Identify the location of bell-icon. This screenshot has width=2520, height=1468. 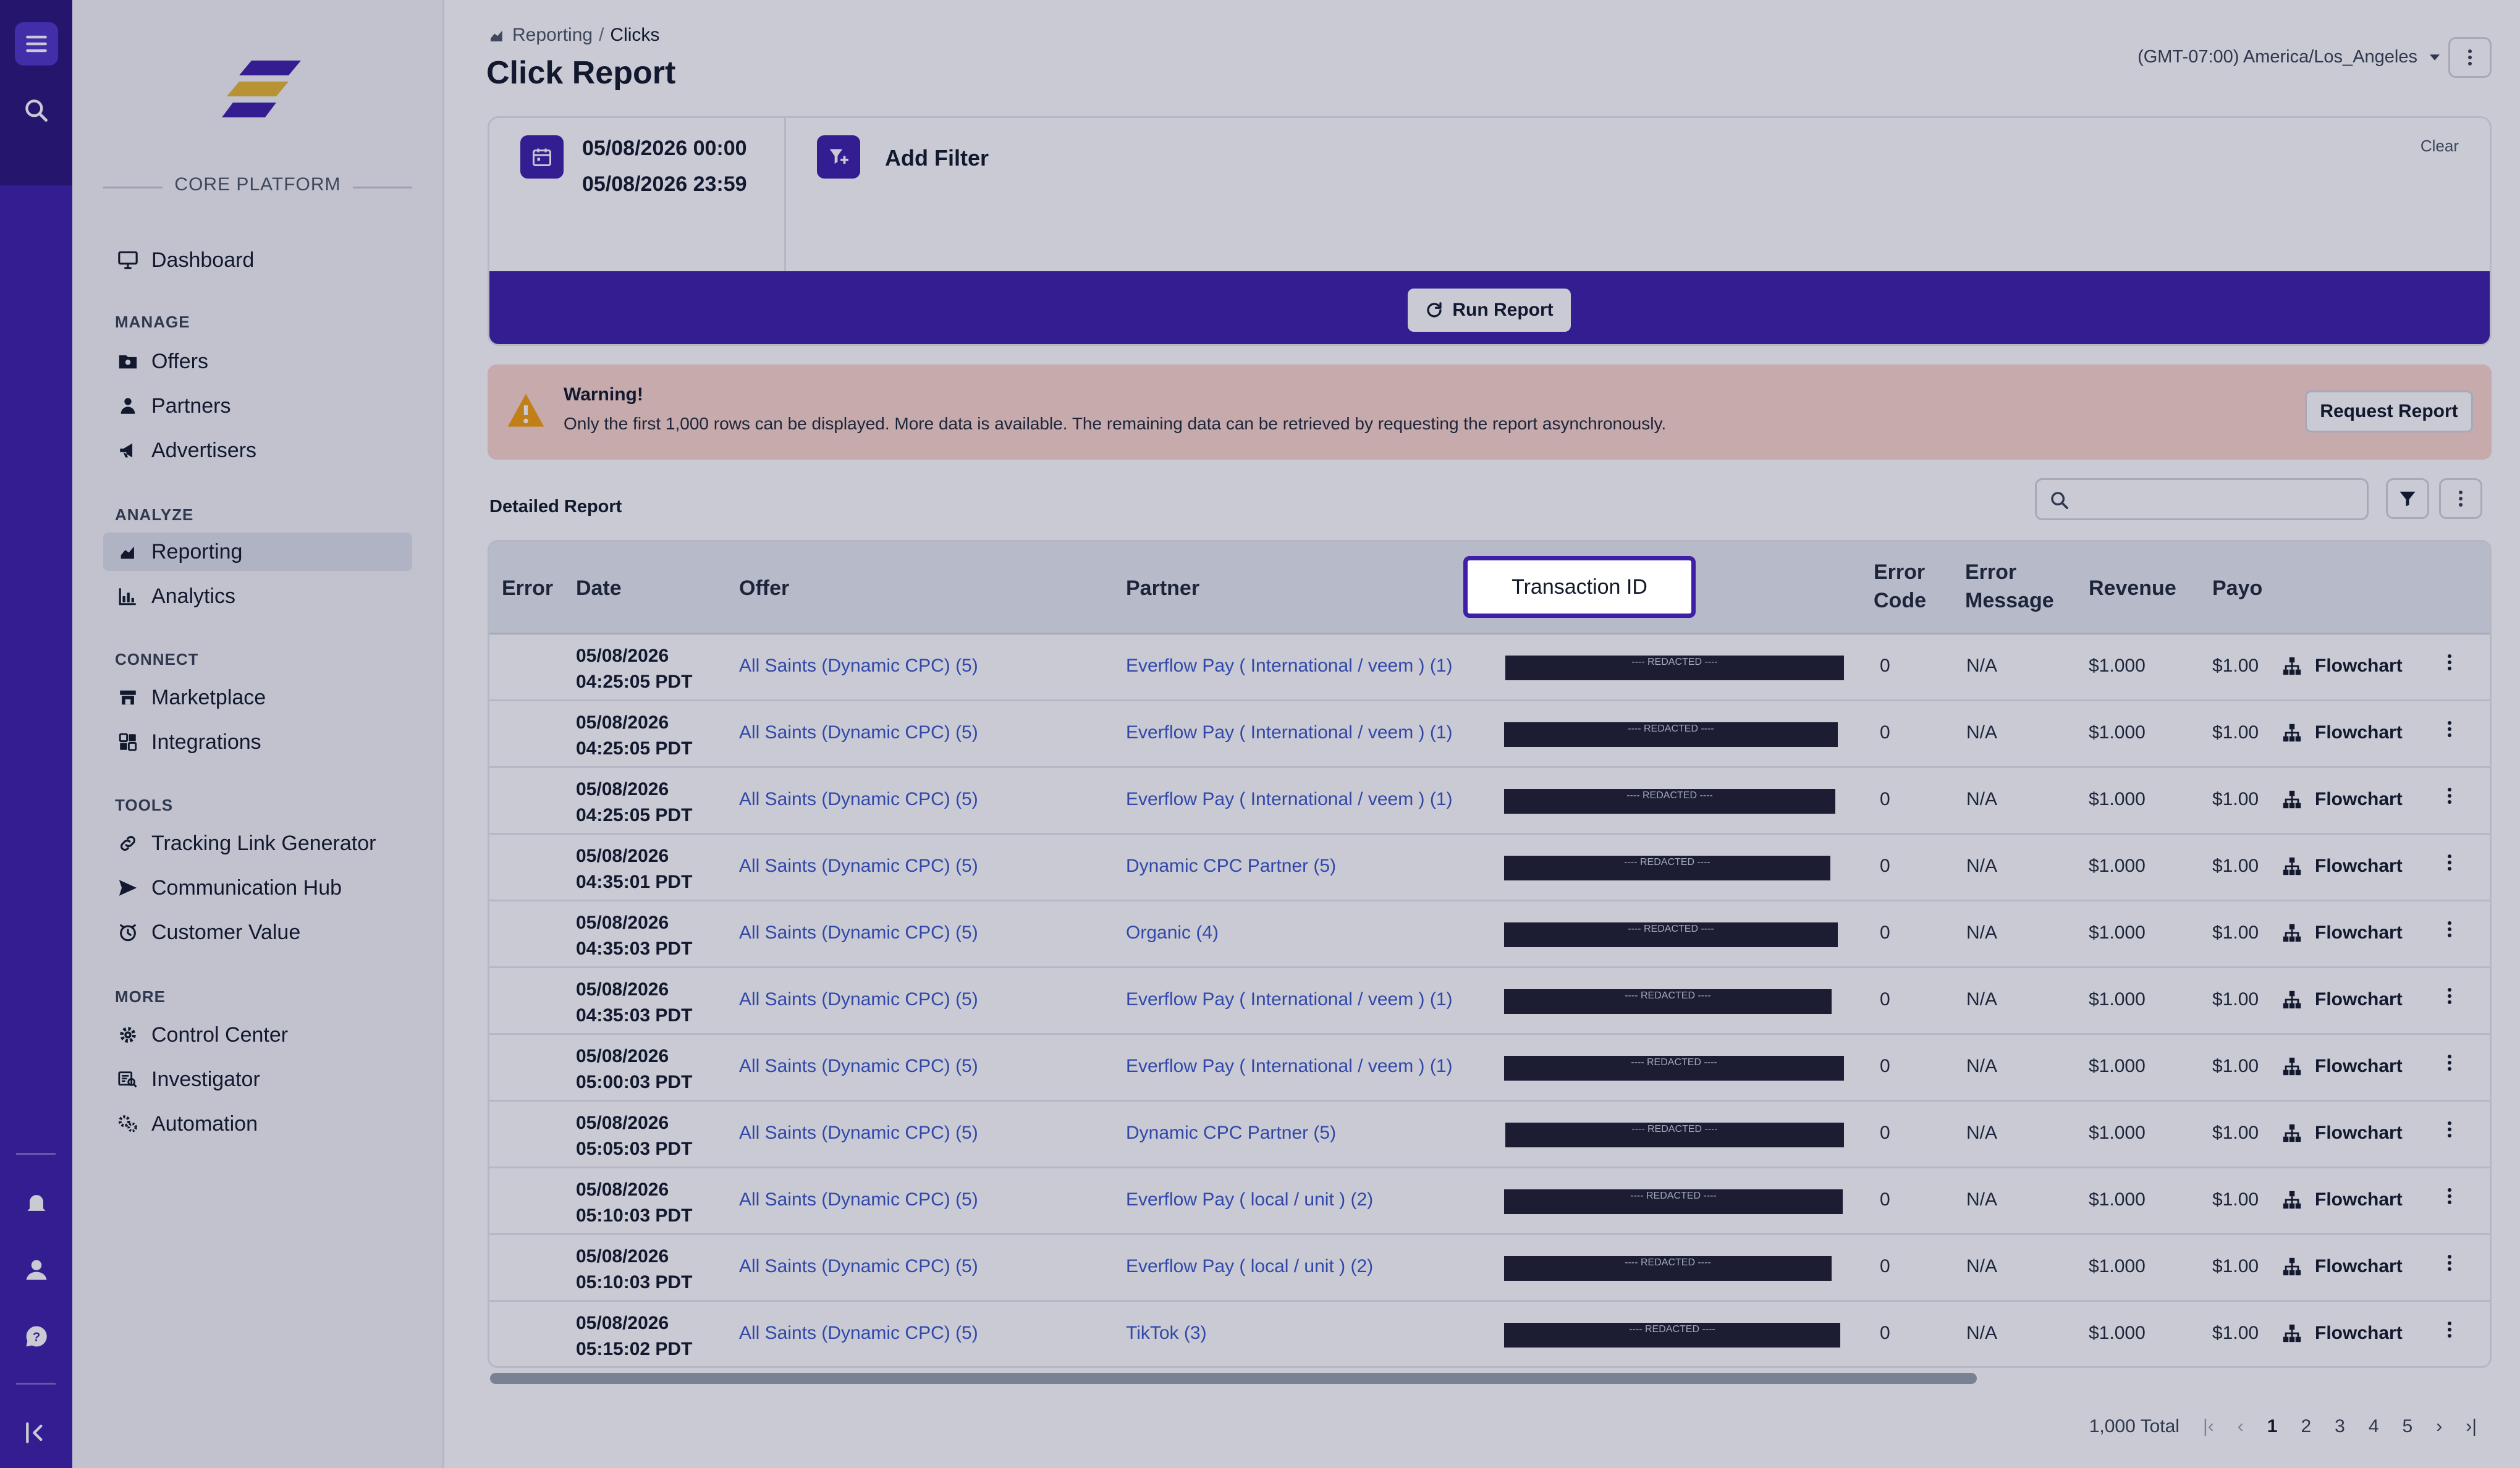
(36, 1203).